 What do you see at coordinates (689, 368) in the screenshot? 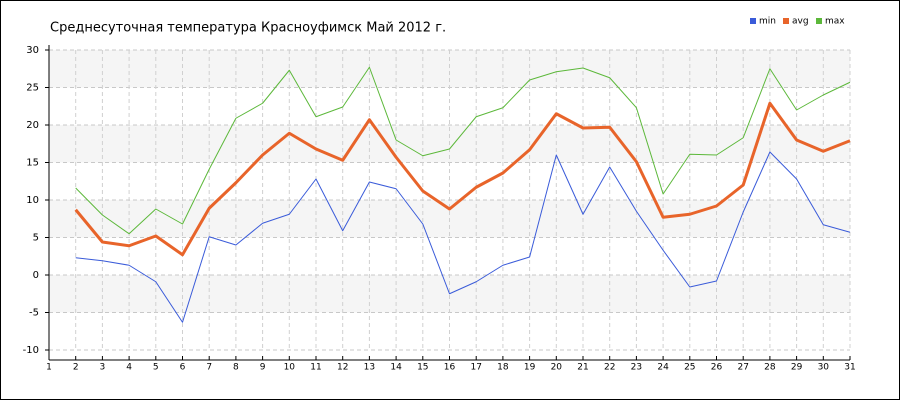
I see `x-tick-label: 25` at bounding box center [689, 368].